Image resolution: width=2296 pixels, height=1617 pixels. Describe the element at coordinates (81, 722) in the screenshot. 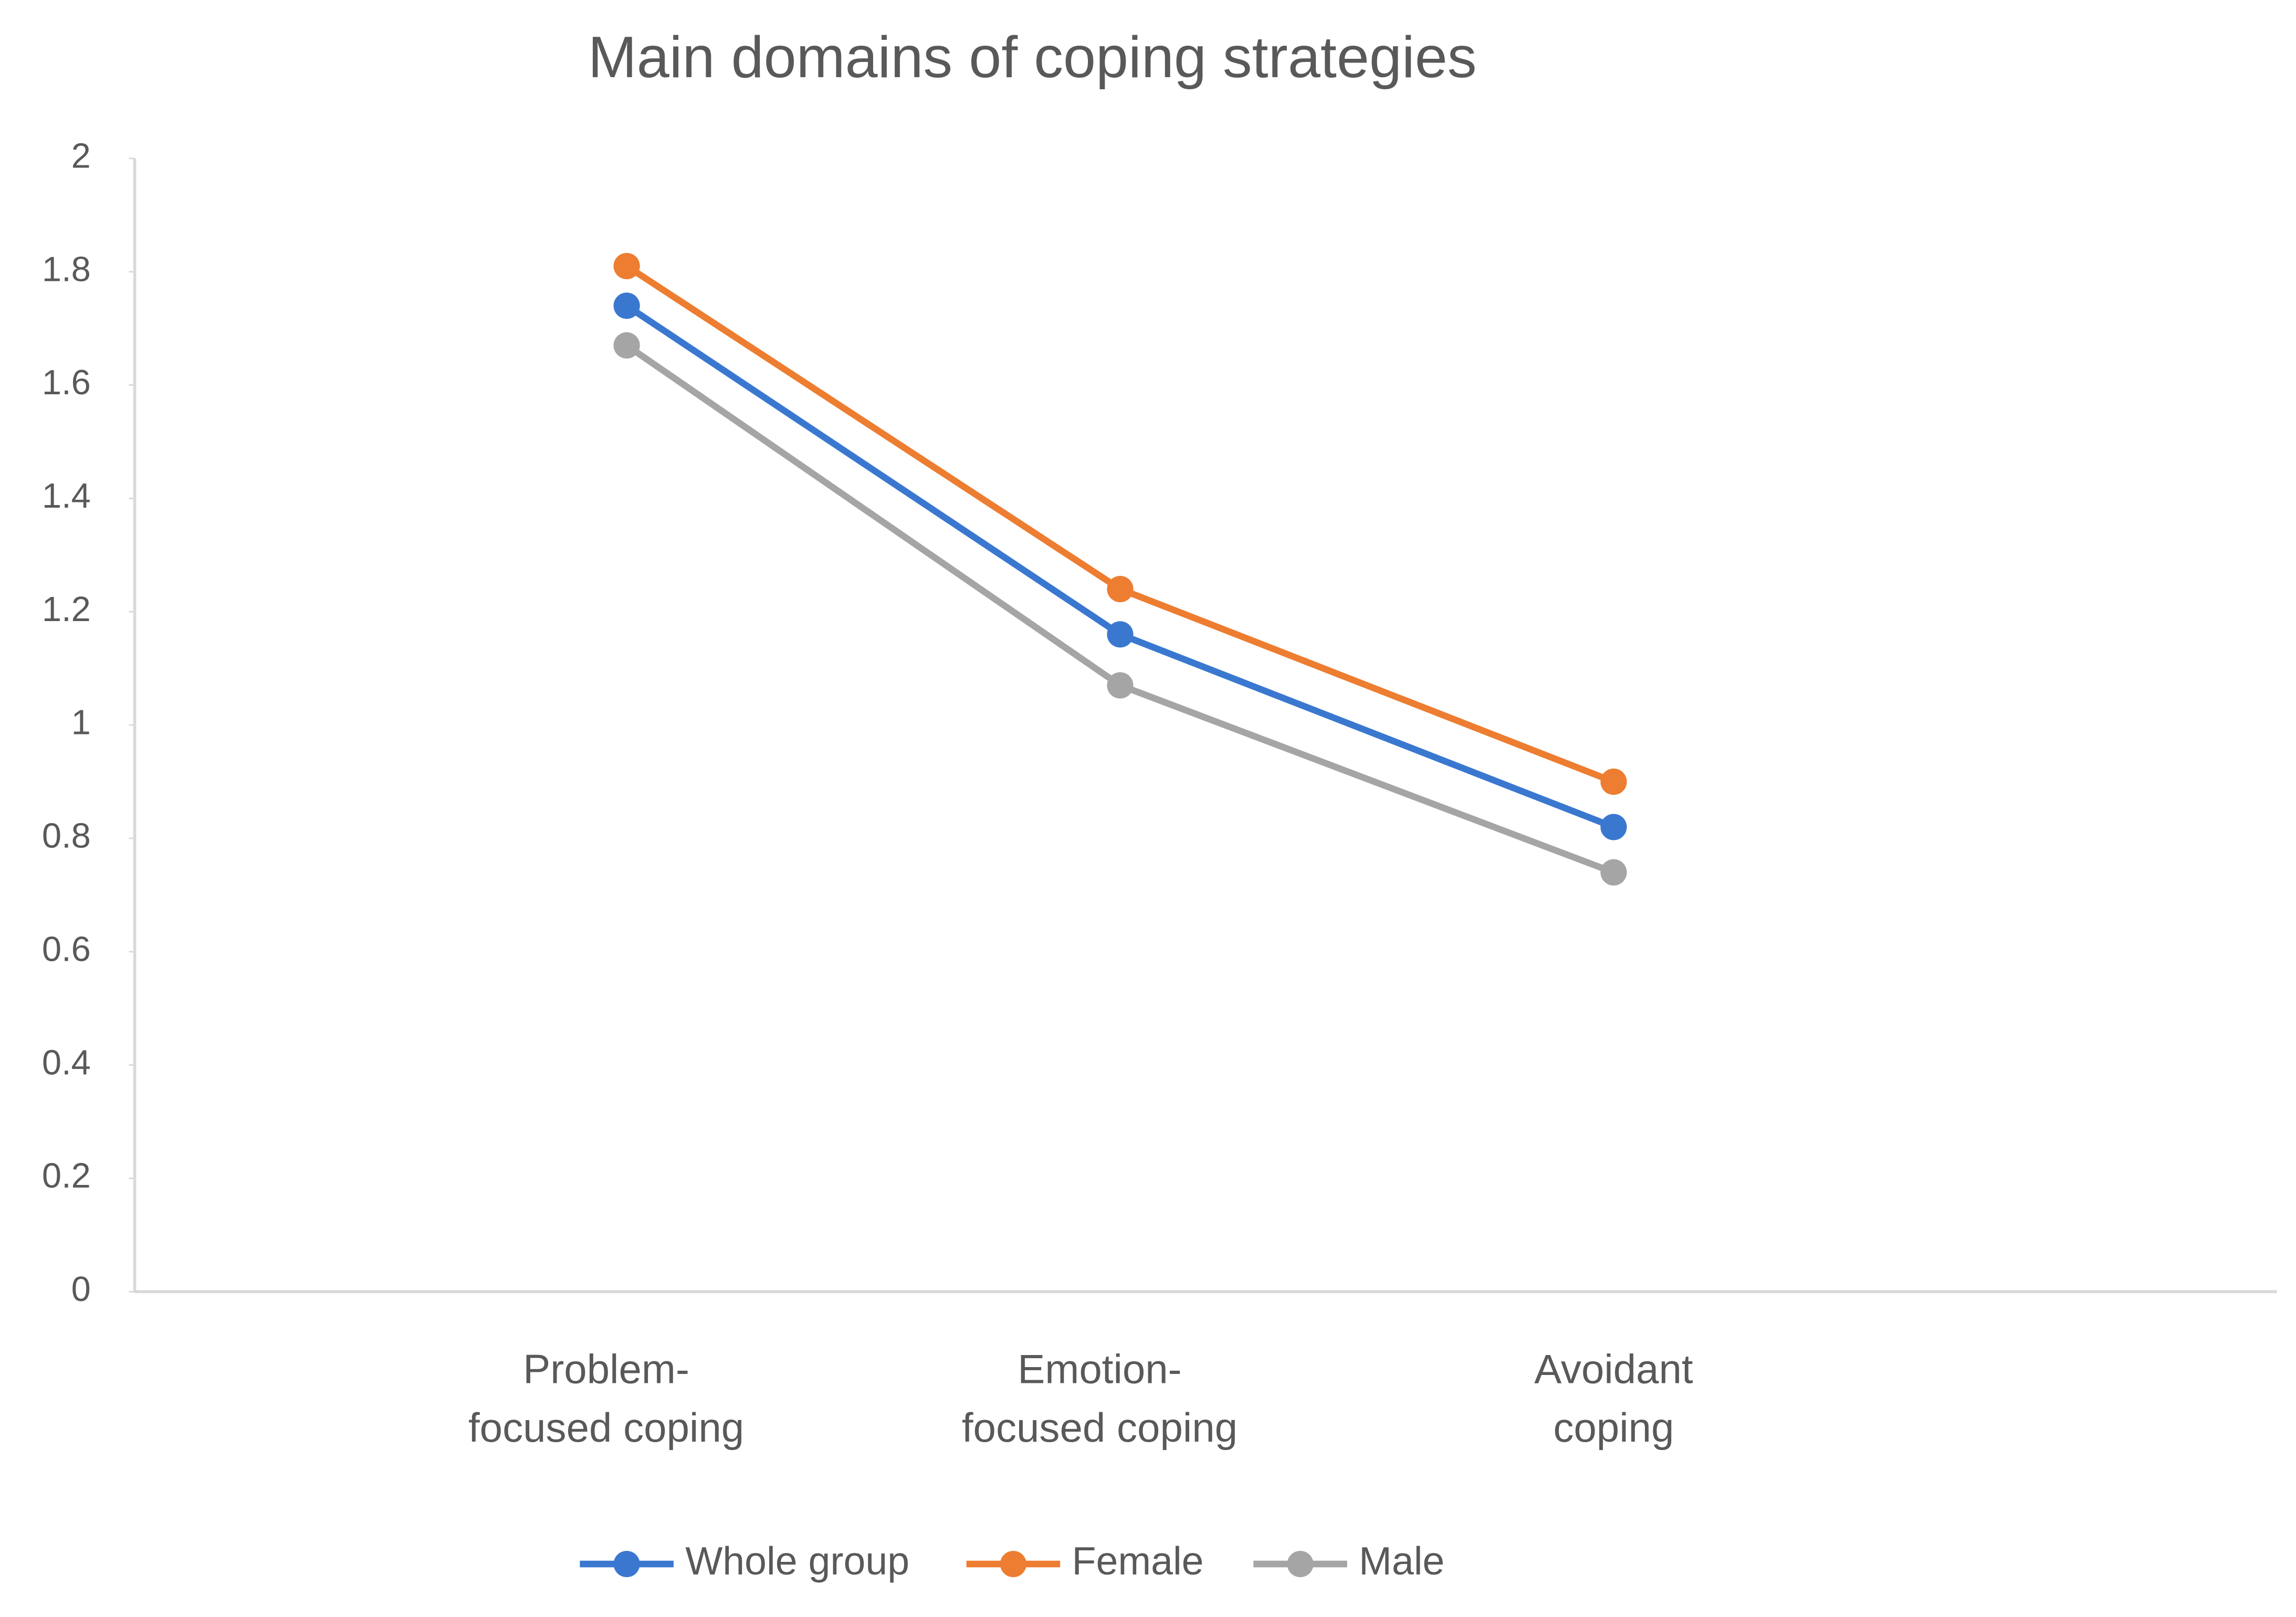

I see `y-tick-label: 1` at that location.